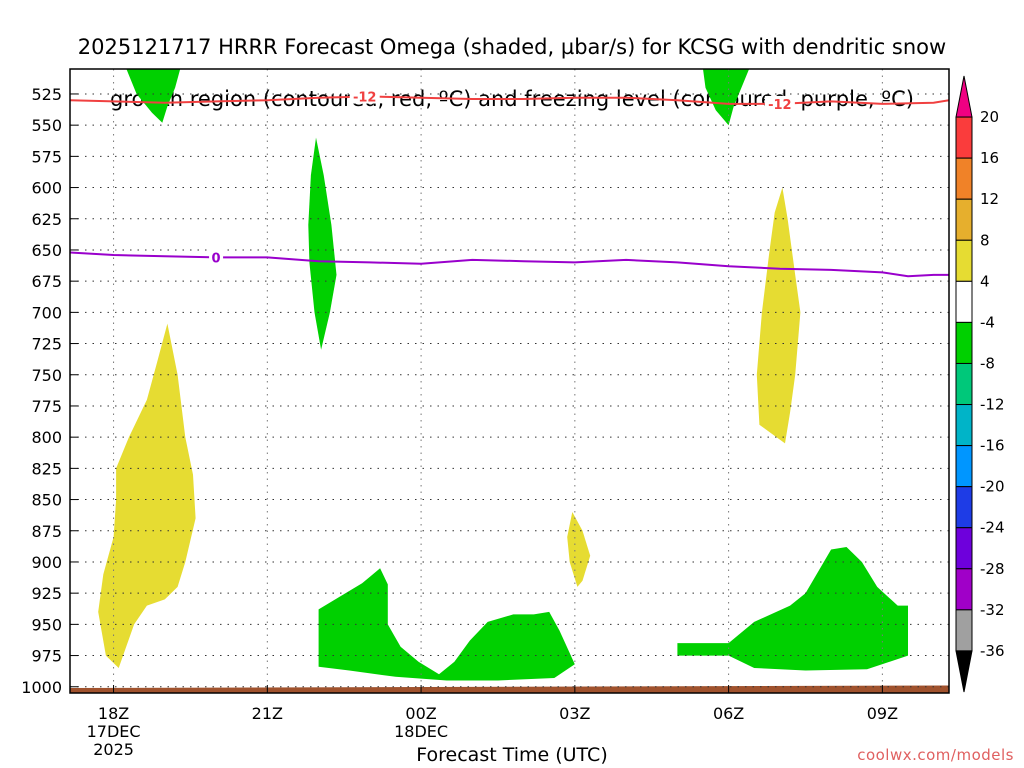  Describe the element at coordinates (989, 158) in the screenshot. I see `colorbar-tick-label: 16` at that location.